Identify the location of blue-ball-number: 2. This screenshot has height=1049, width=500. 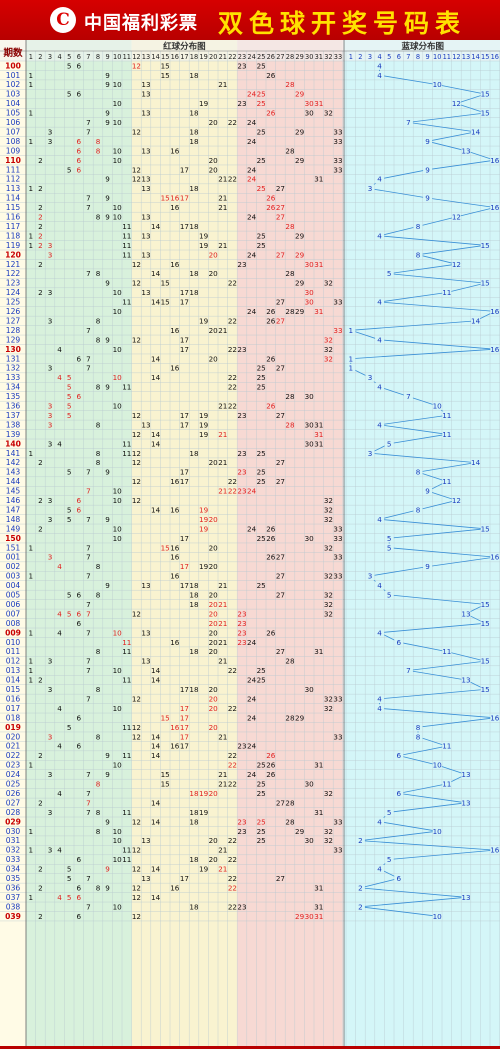
(360, 840).